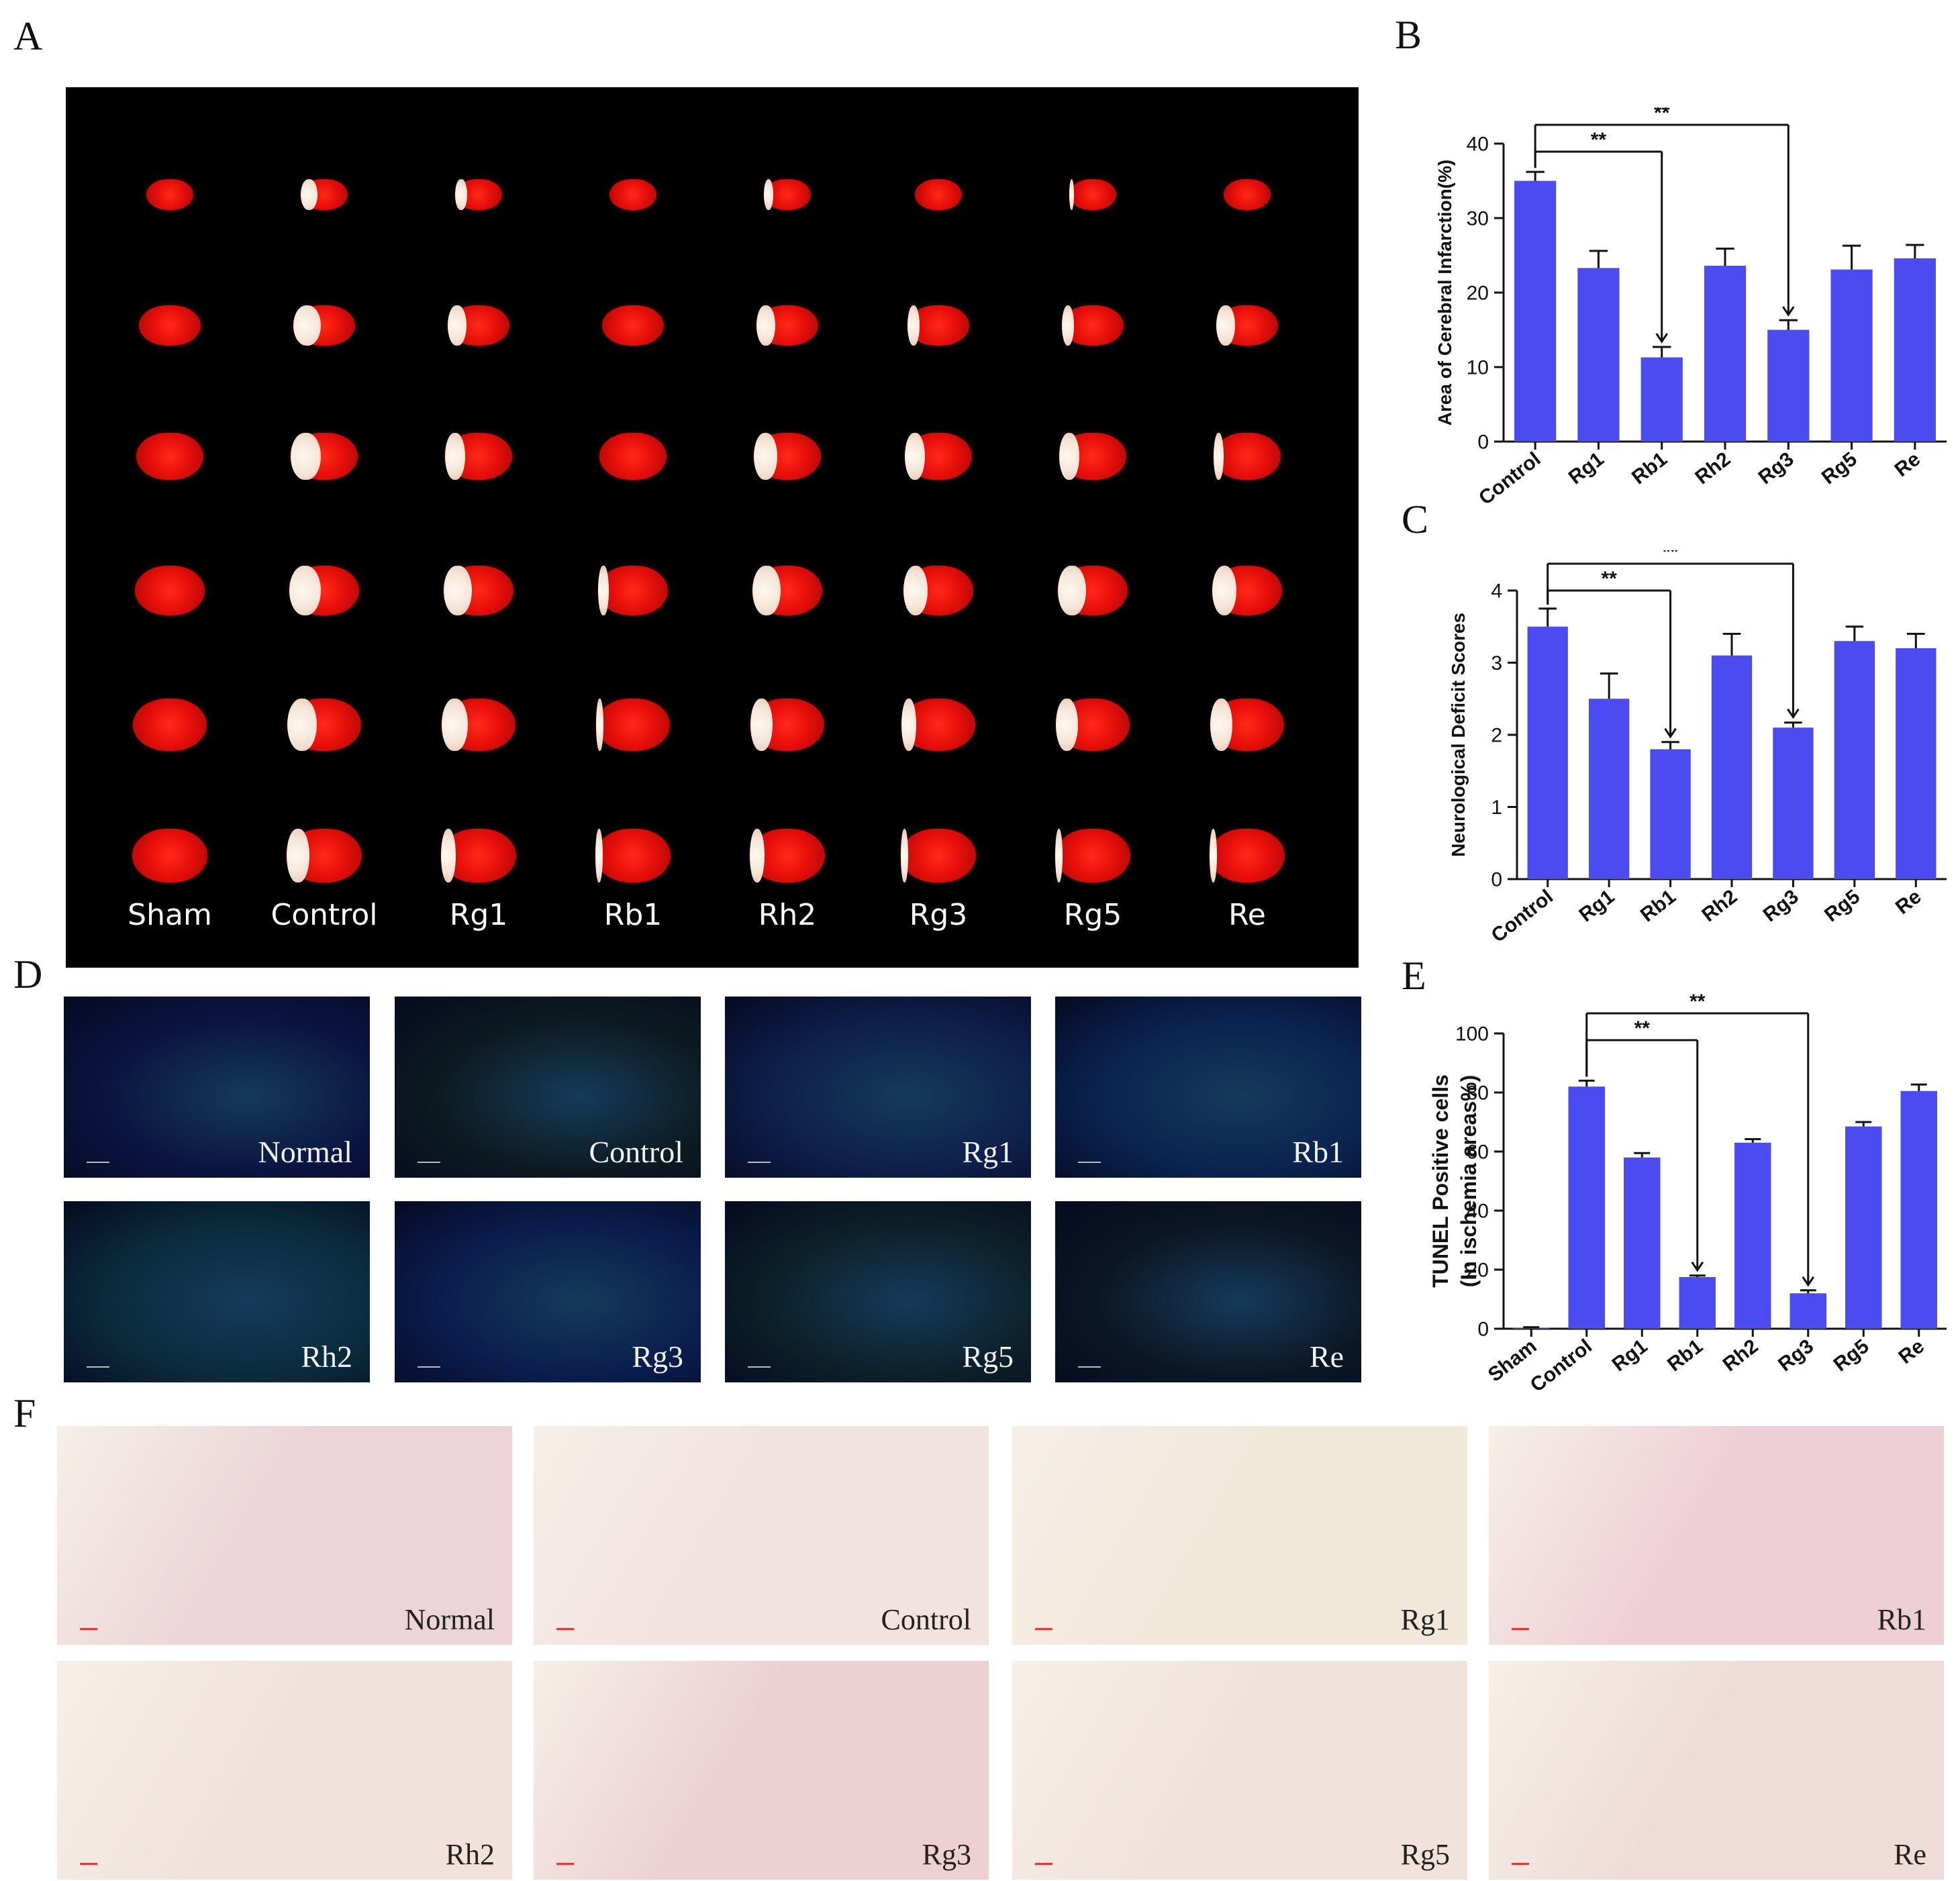 The image size is (1960, 1881). I want to click on he_stain-tile: Rg5, so click(1240, 1770).